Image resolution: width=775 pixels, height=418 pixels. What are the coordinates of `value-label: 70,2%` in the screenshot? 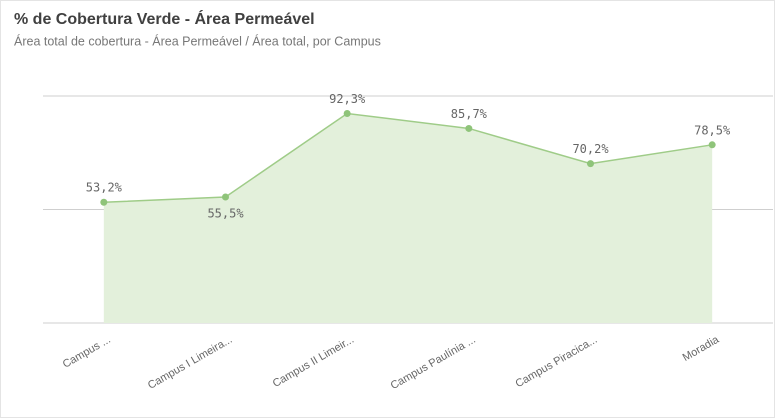 It's located at (590, 149).